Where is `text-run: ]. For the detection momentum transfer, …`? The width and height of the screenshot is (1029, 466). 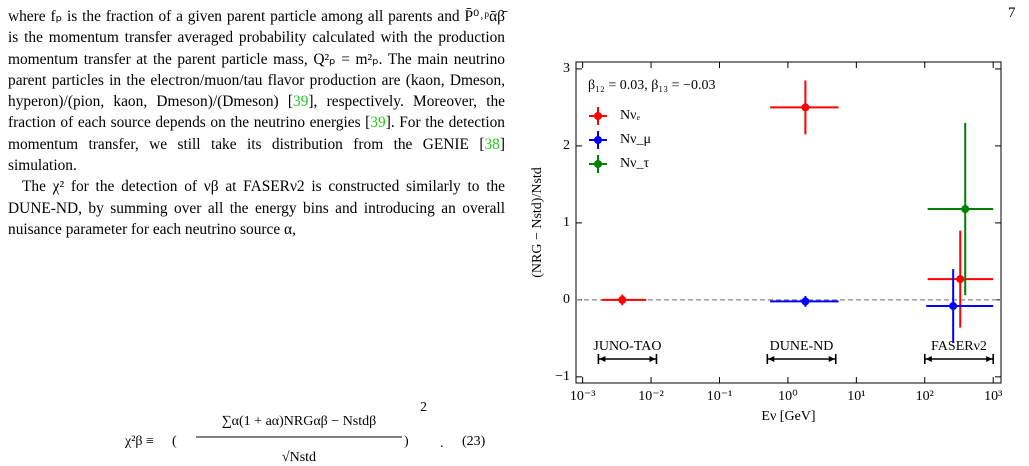 text-run: ]. For the detection momentum transfer, … is located at coordinates (256, 133).